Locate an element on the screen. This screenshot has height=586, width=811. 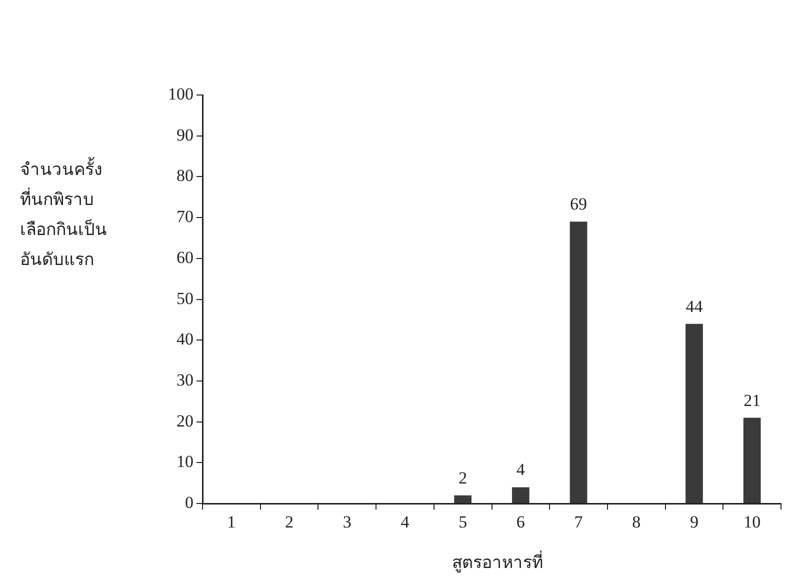
y-tick-label: 90 is located at coordinates (185, 134).